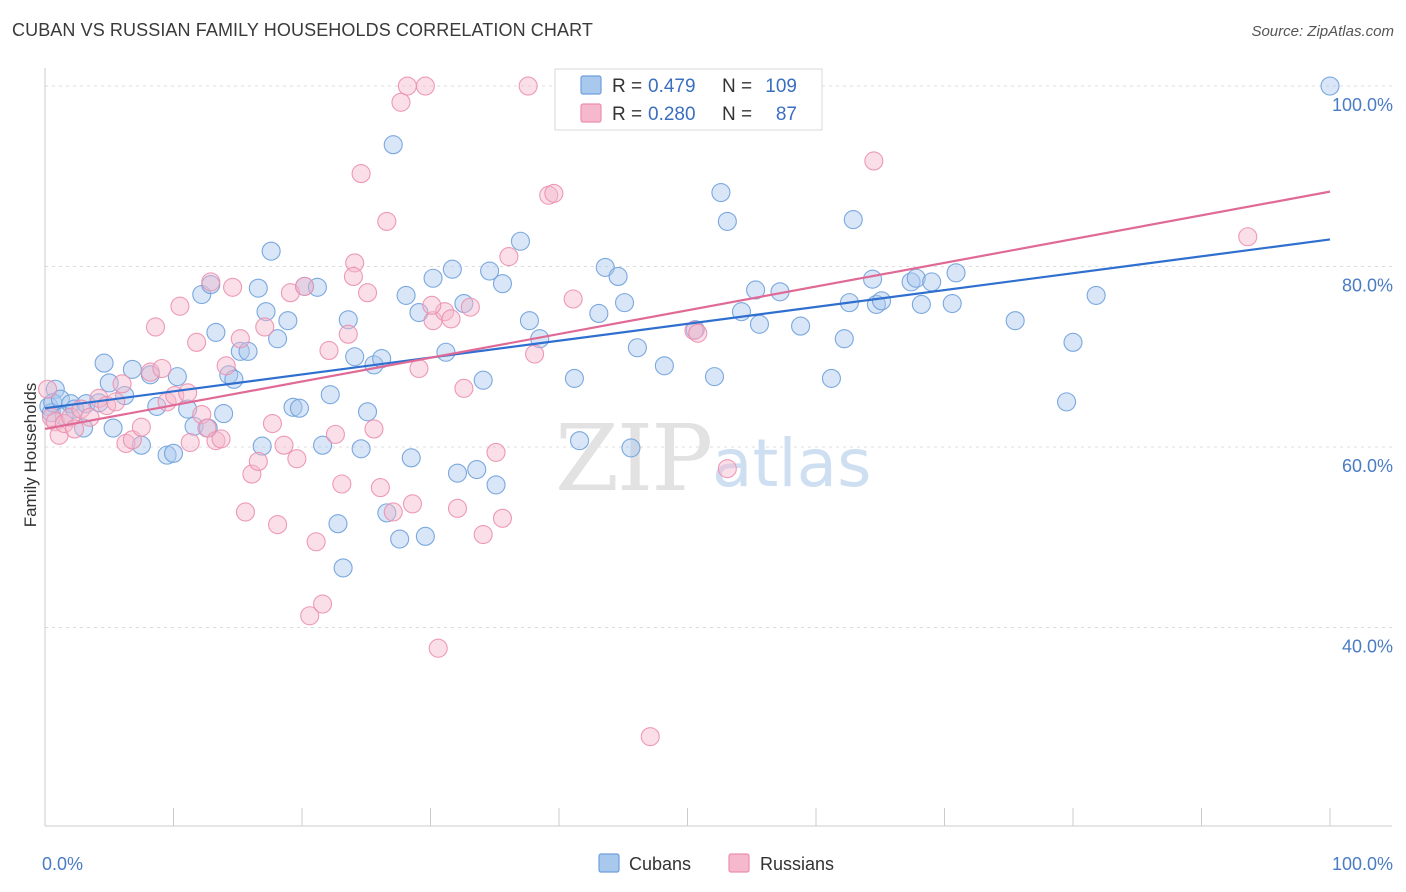 The image size is (1406, 892). Describe the element at coordinates (609, 863) in the screenshot. I see `series-legend-swatch-cubans` at that location.